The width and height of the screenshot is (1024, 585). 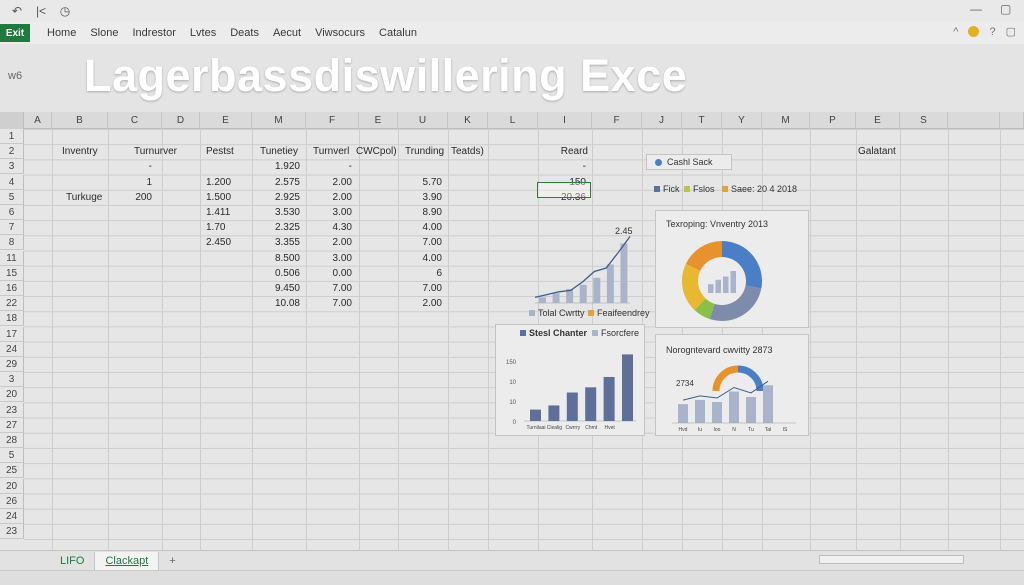 What do you see at coordinates (279, 152) in the screenshot?
I see `cell-value: Tunetiey` at bounding box center [279, 152].